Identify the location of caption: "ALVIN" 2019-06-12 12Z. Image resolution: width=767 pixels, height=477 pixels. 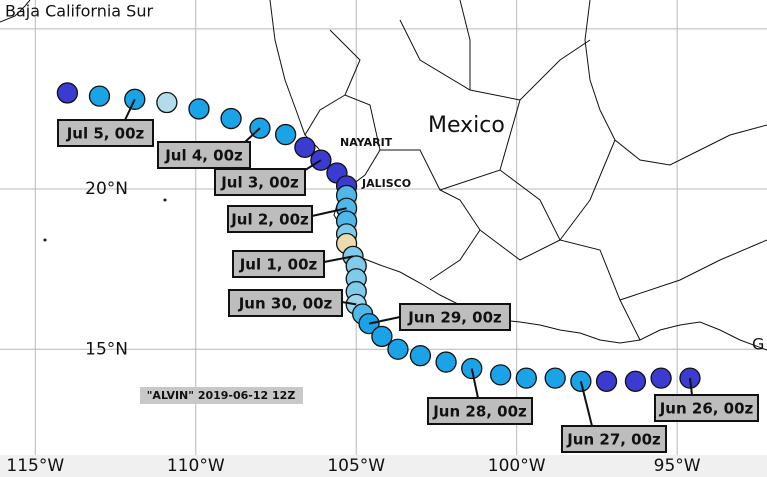
(221, 395).